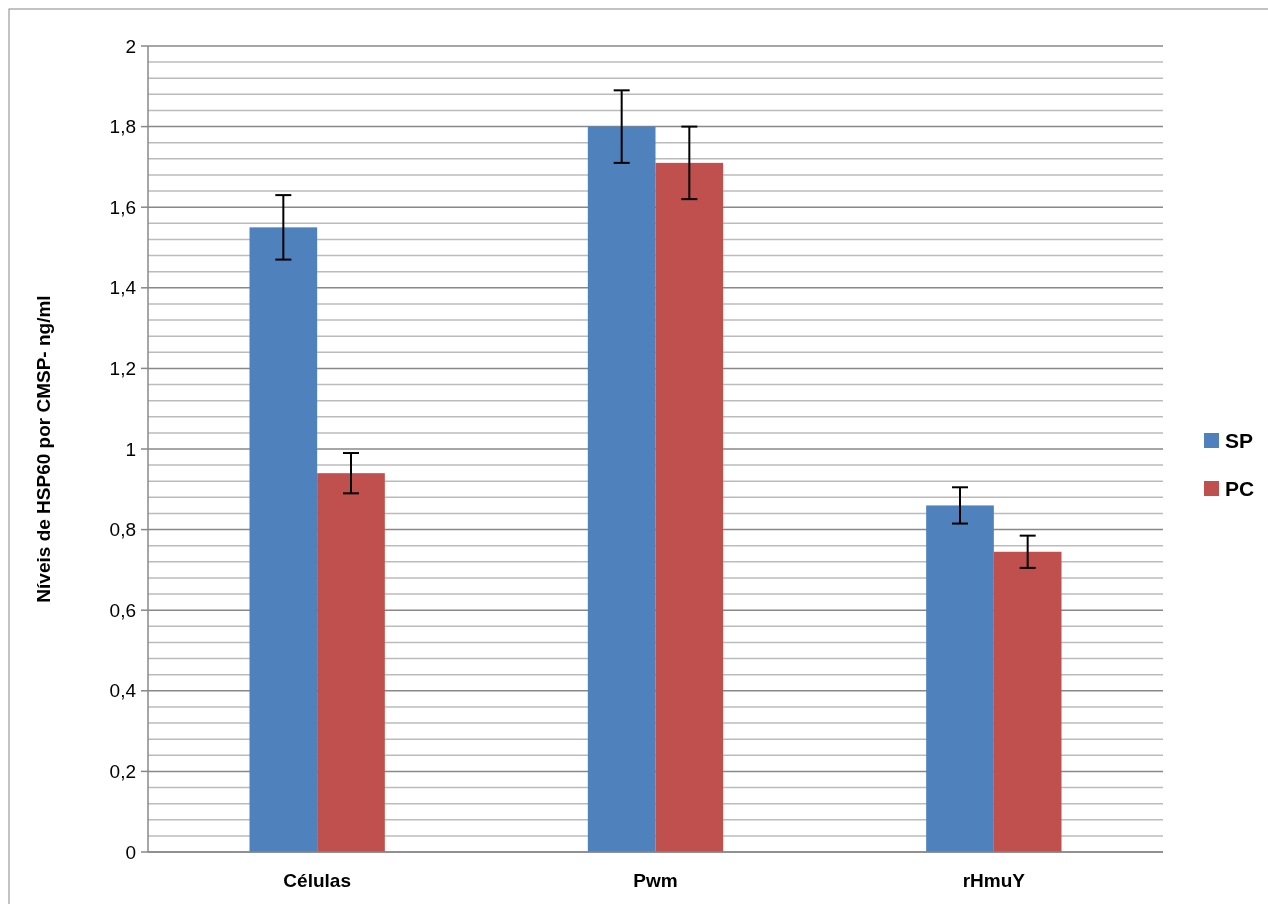 The height and width of the screenshot is (904, 1268). Describe the element at coordinates (130, 852) in the screenshot. I see `y-tick-label: 0` at that location.